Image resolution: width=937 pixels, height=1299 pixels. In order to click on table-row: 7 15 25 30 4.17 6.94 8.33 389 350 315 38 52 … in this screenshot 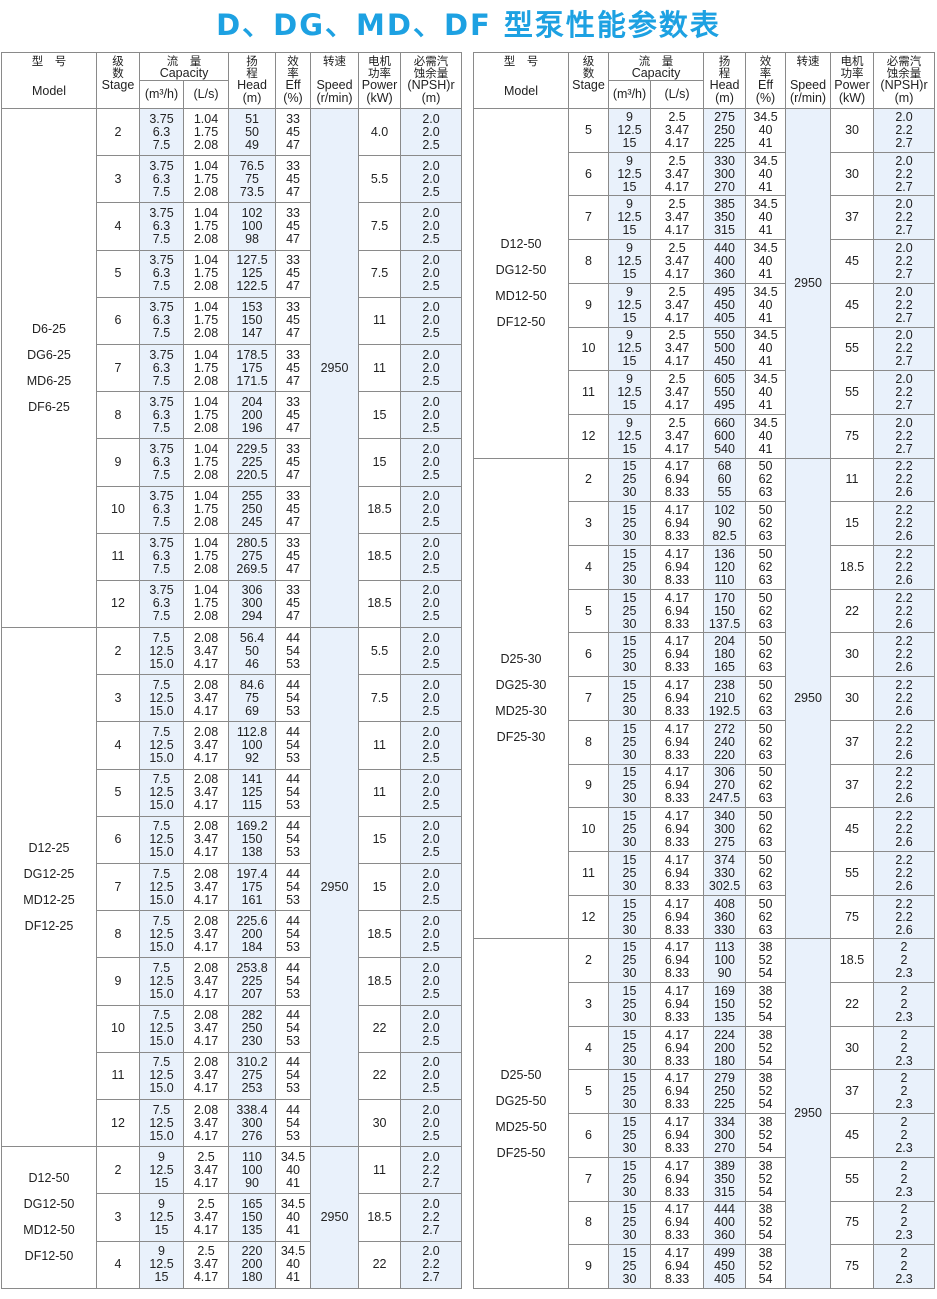, I will do `click(705, 1179)`.